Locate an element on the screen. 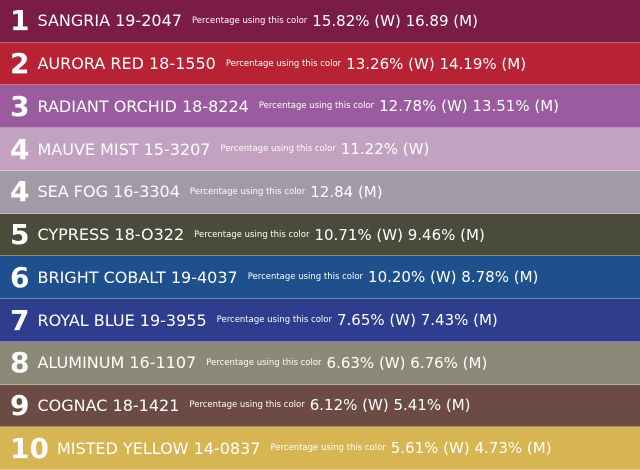 This screenshot has height=470, width=640. rank: 6 is located at coordinates (20, 277).